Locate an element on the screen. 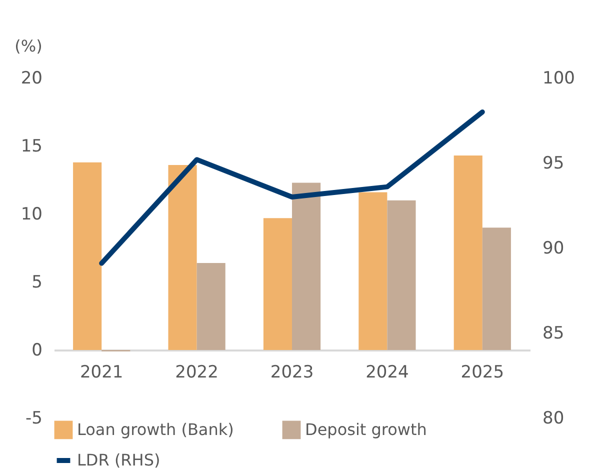 The width and height of the screenshot is (612, 470). y-tick-label: 10 is located at coordinates (31, 214).